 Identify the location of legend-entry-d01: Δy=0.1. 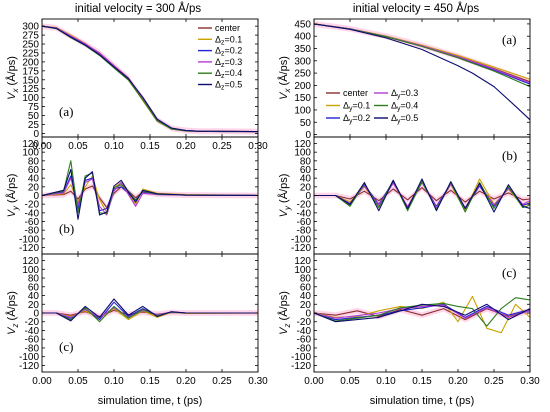
(356, 107).